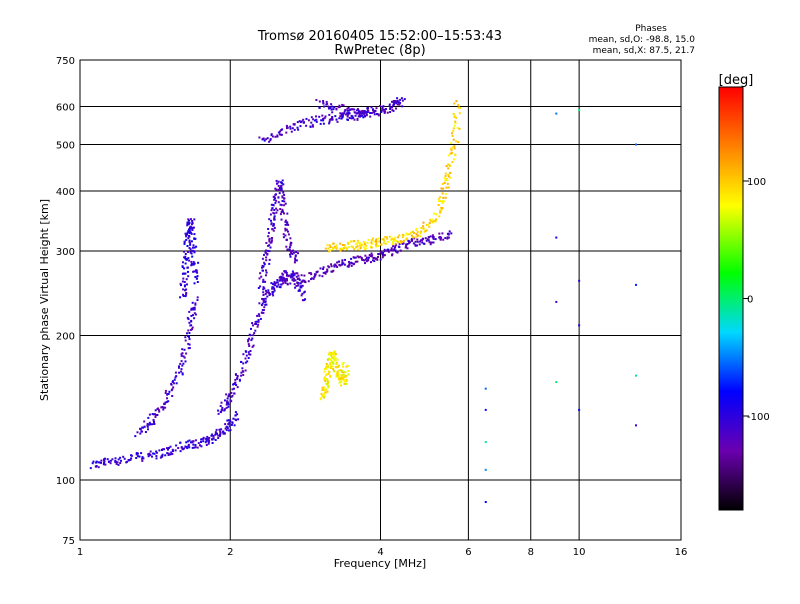  Describe the element at coordinates (80, 552) in the screenshot. I see `x-tick-label: 1` at that location.